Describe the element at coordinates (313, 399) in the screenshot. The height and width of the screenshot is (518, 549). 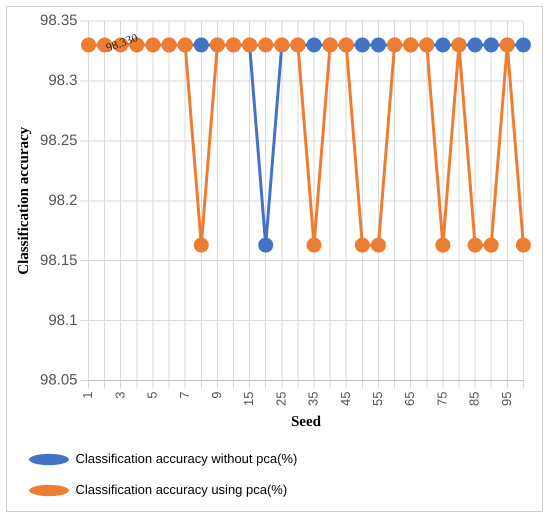
I see `x-tick-label: 35` at that location.